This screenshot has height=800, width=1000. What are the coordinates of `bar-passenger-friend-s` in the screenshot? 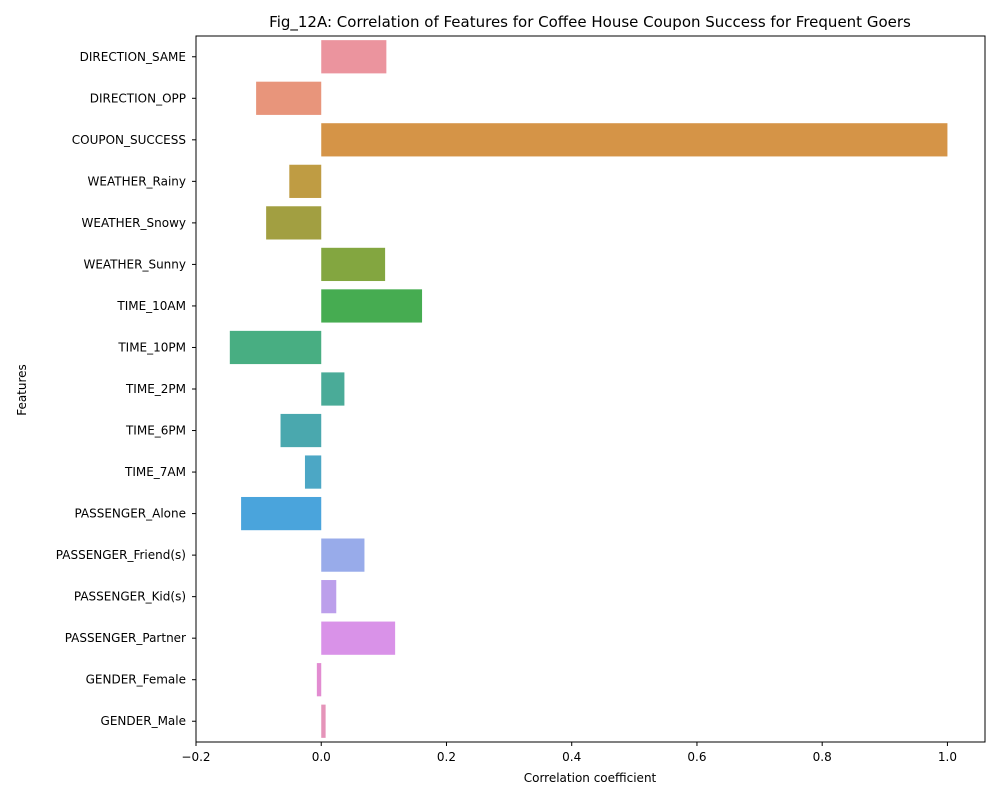 It's located at (343, 555).